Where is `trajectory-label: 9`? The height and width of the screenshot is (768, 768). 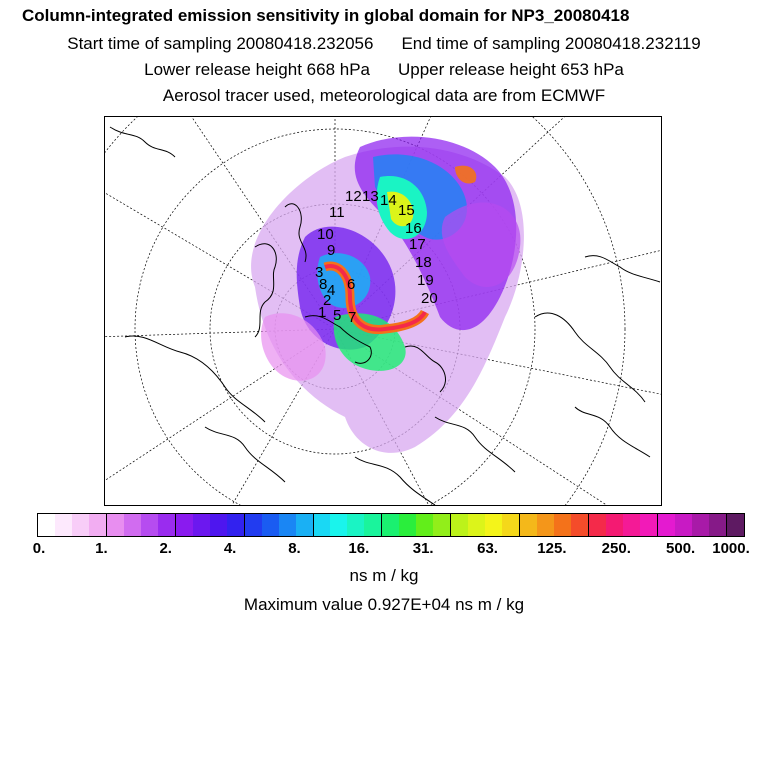
trajectory-label: 9 is located at coordinates (331, 250).